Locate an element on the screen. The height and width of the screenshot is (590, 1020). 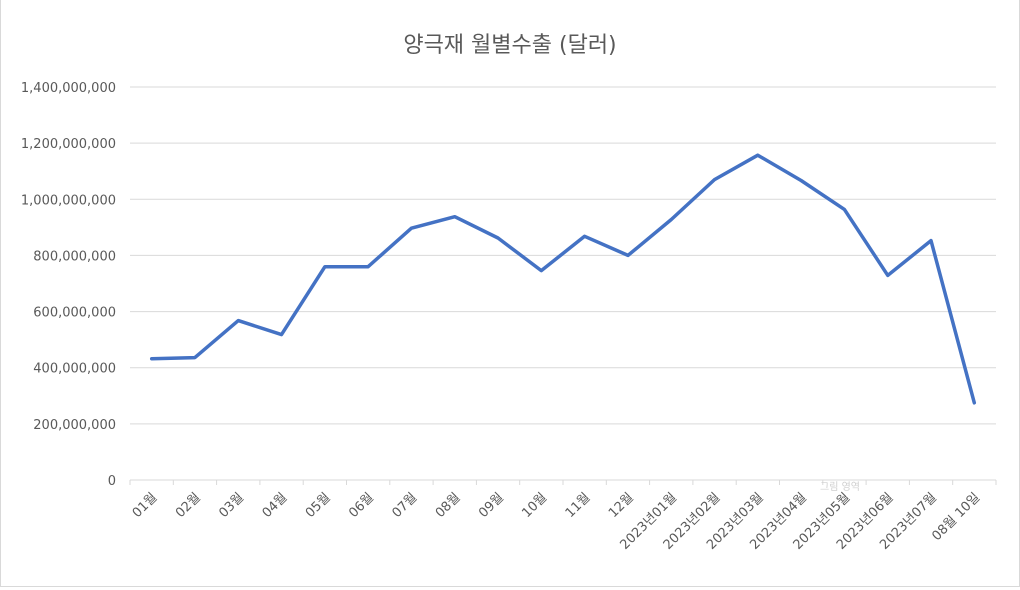
x-tick-label: 01월 is located at coordinates (145, 505).